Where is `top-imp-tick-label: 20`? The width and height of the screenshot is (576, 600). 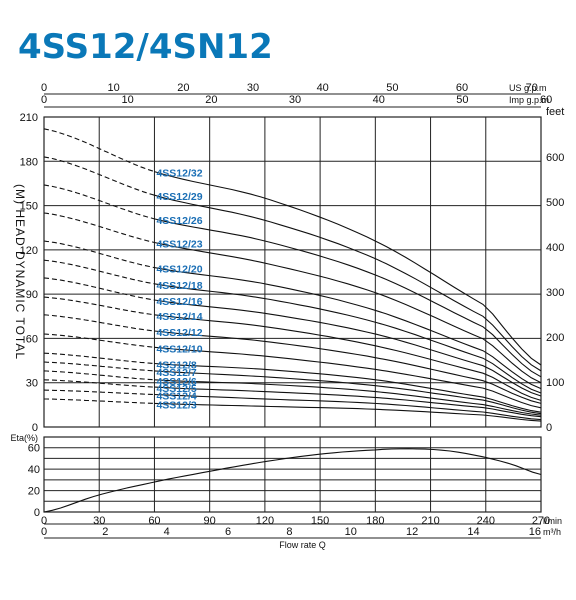
top-imp-tick-label: 20 is located at coordinates (211, 100).